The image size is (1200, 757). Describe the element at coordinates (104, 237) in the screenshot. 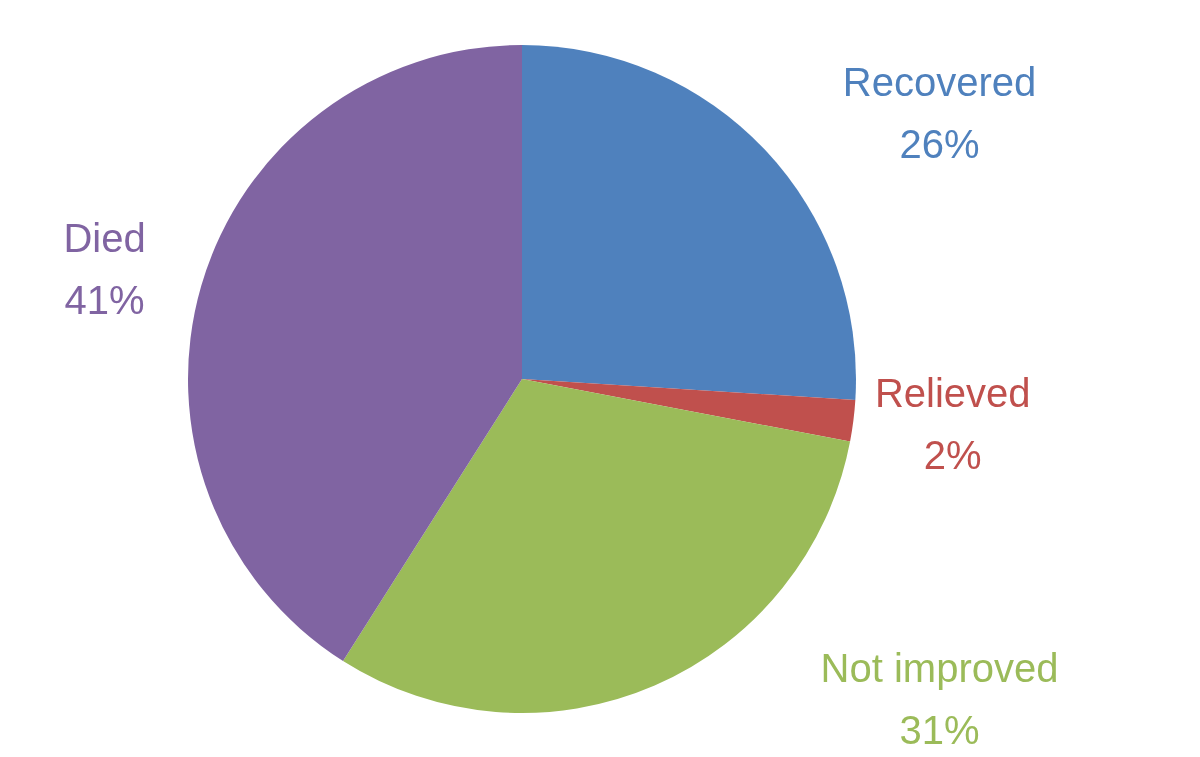

I see `slice-label: Died` at that location.